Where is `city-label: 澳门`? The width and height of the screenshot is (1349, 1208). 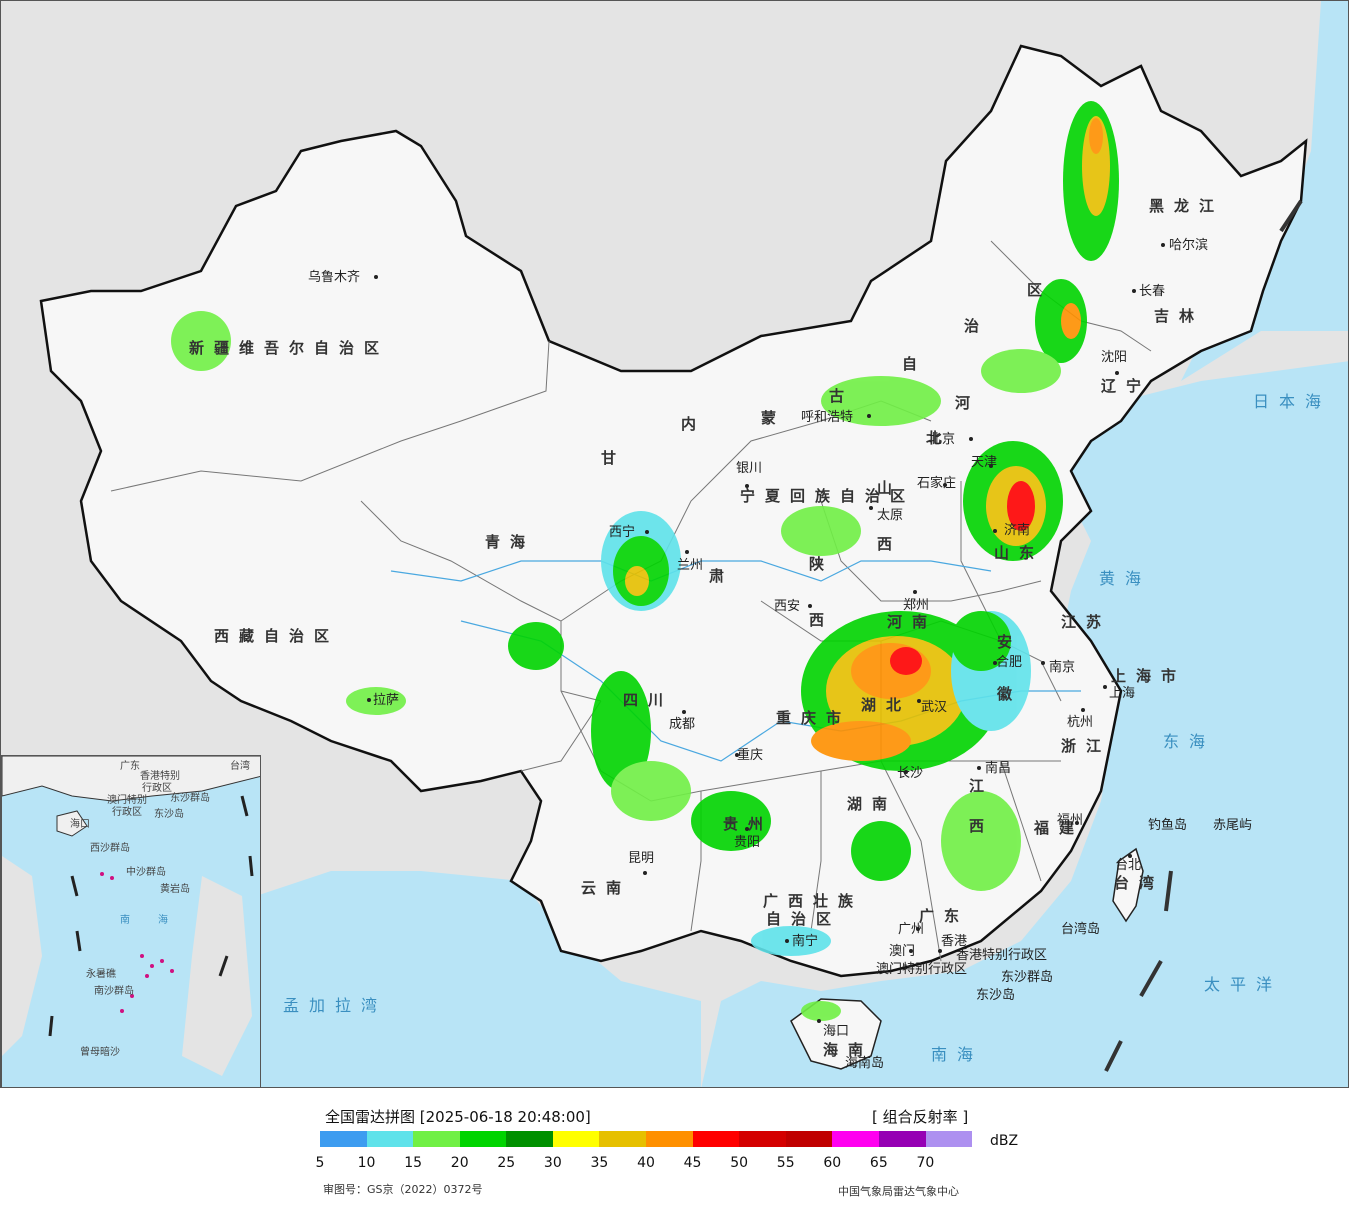
city-label: 澳门 is located at coordinates (902, 951).